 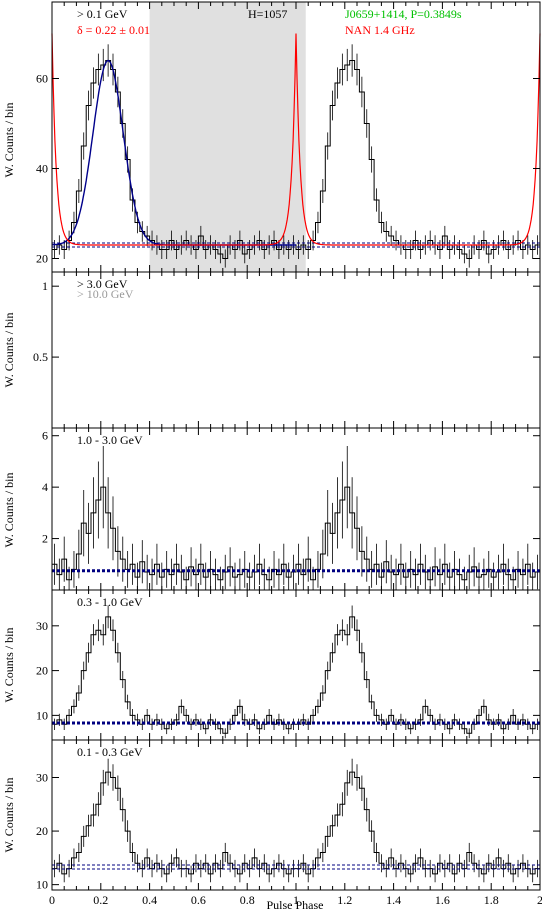 What do you see at coordinates (9, 510) in the screenshot?
I see `y-axis-label-3: W. Counts / bin` at bounding box center [9, 510].